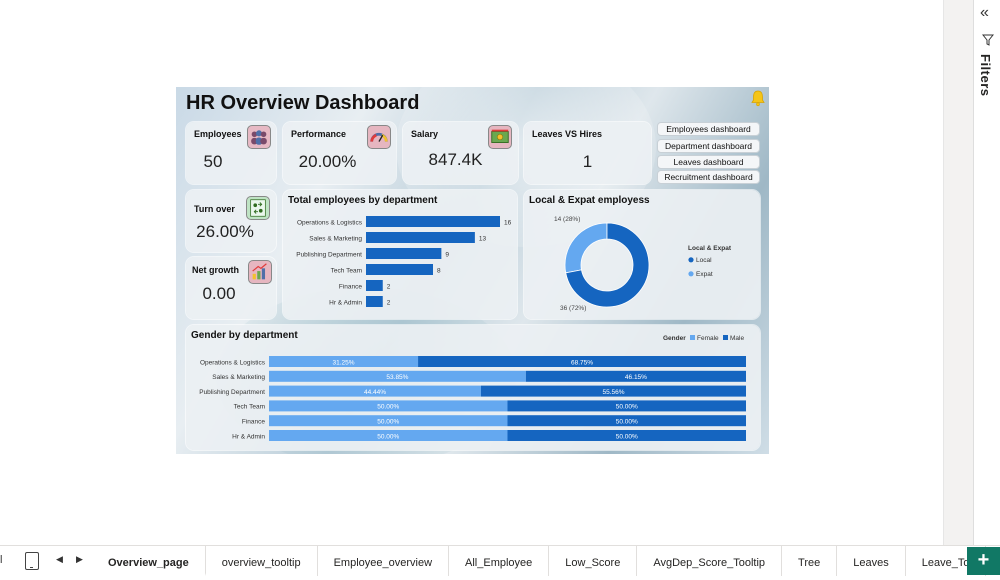 Image resolution: width=1000 pixels, height=580 pixels. I want to click on double-chevron-left-icon: «, so click(984, 12).